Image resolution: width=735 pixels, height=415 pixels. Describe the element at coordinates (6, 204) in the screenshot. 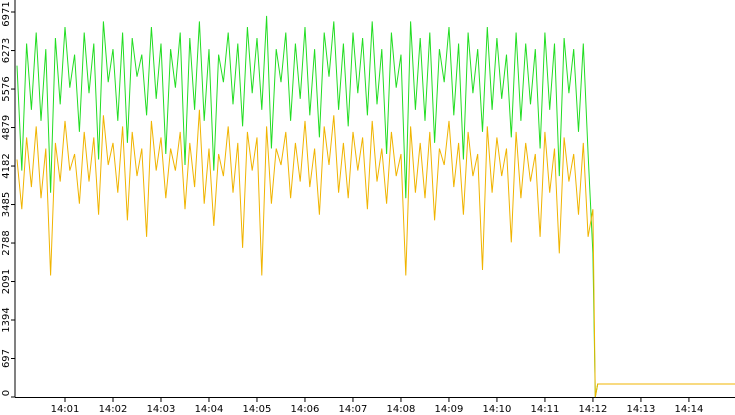

I see `y-tick-label: 3485` at that location.